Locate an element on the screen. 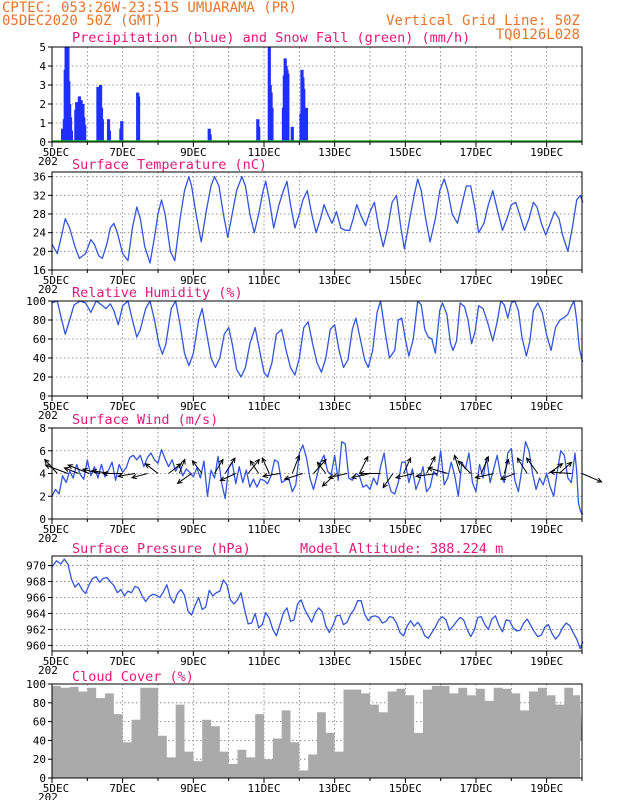  xtick-label-humidity: 19DEC is located at coordinates (546, 406).